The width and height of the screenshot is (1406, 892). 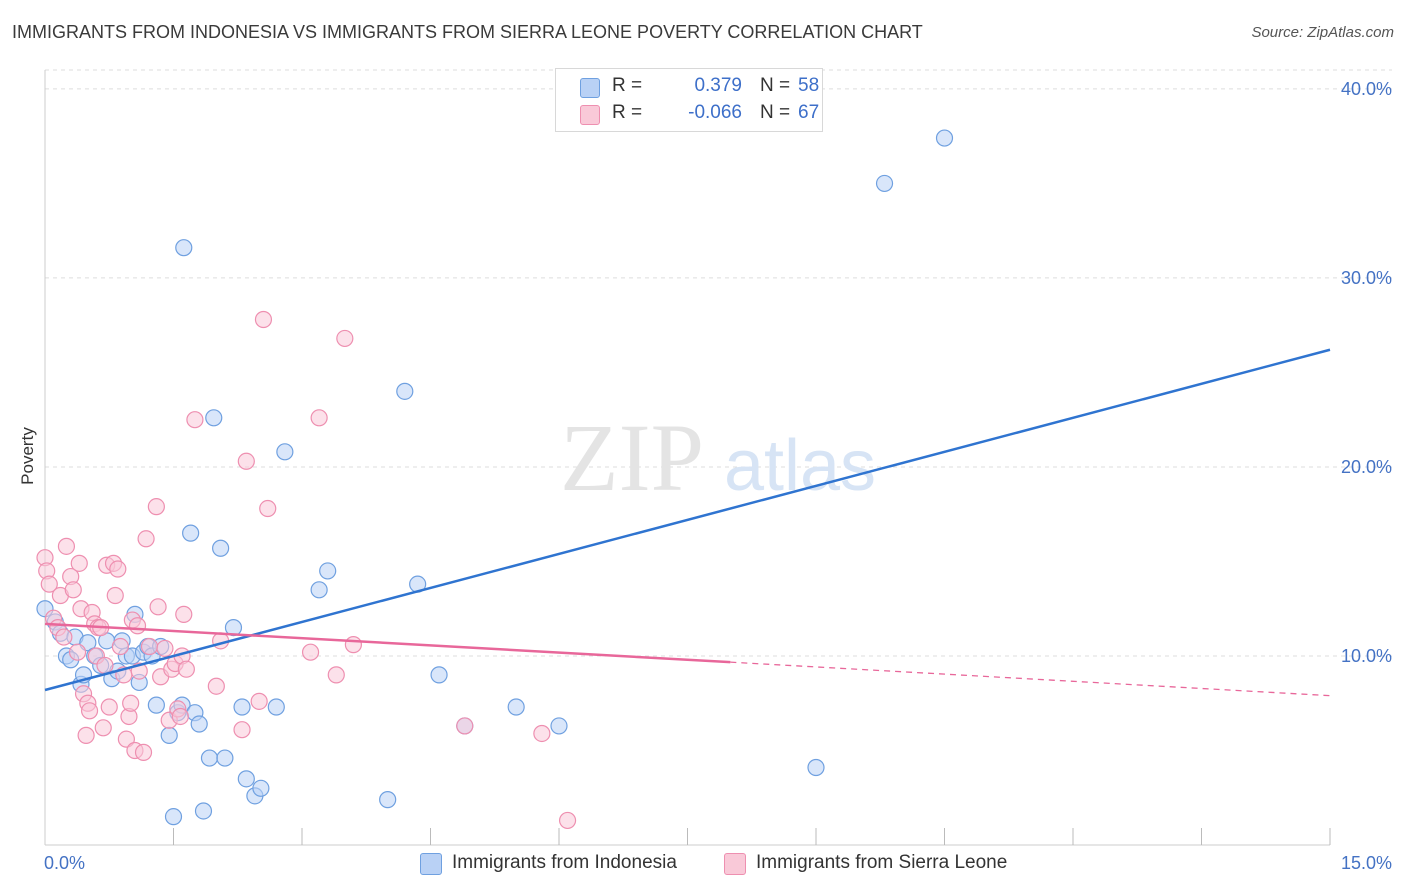 What do you see at coordinates (735, 864) in the screenshot?
I see `legend-swatch-sierra-leone` at bounding box center [735, 864].